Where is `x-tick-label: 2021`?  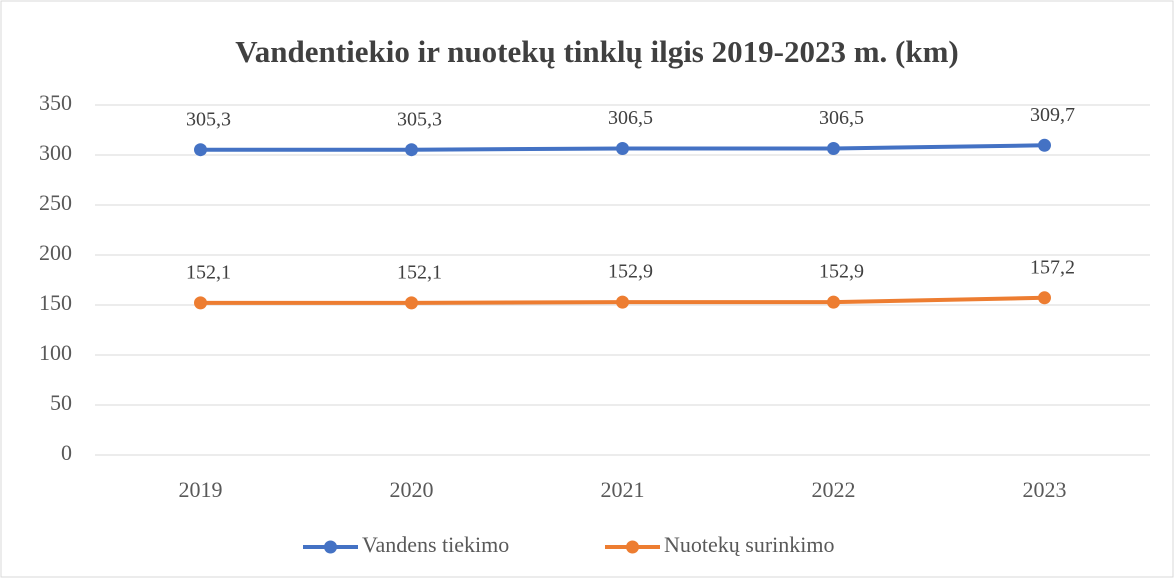
x-tick-label: 2021 is located at coordinates (623, 489).